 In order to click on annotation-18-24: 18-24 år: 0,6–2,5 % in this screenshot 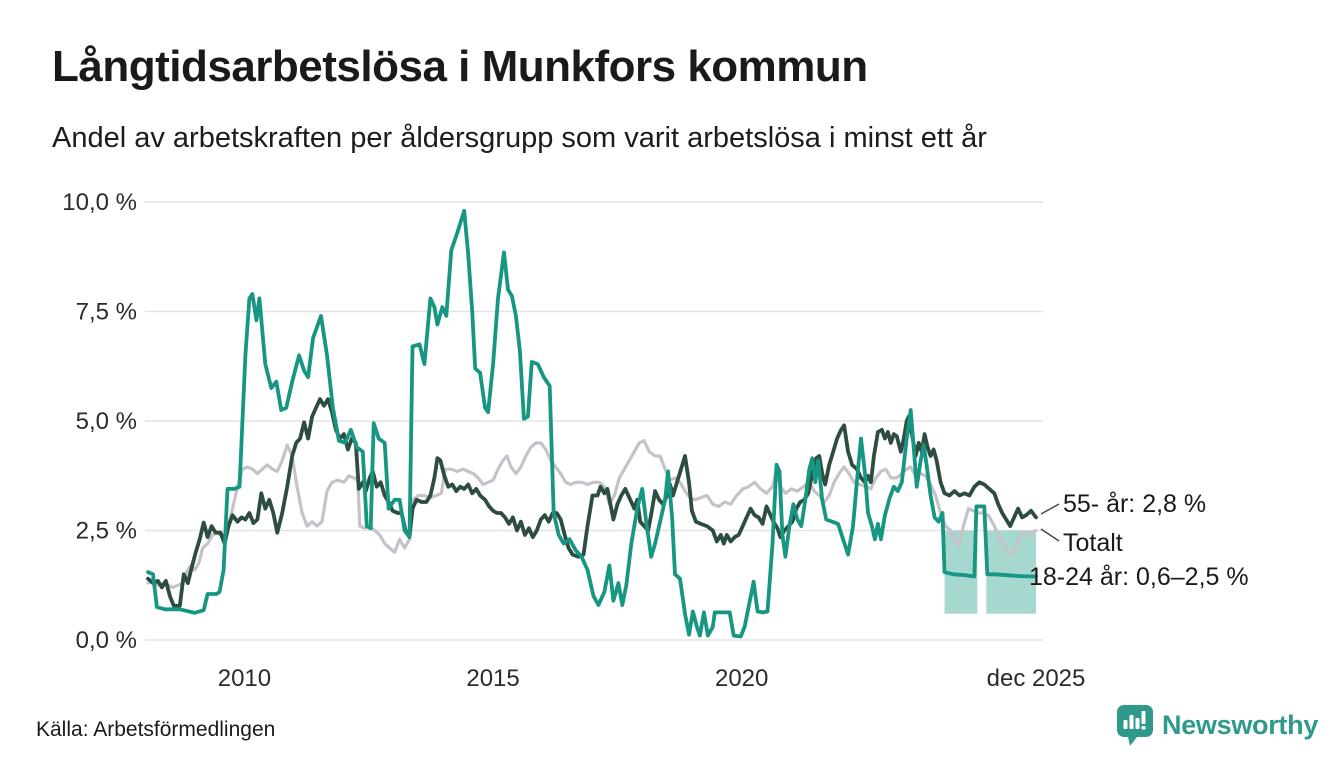, I will do `click(1139, 577)`.